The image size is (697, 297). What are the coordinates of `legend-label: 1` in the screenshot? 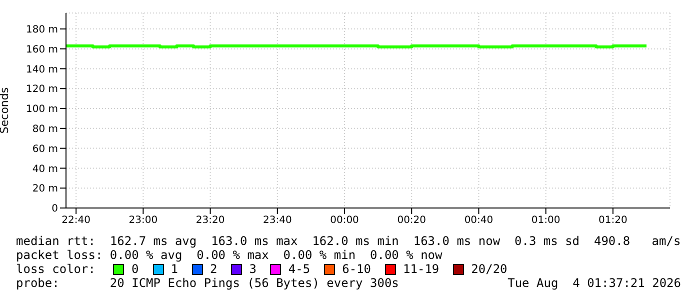 It's located at (174, 269).